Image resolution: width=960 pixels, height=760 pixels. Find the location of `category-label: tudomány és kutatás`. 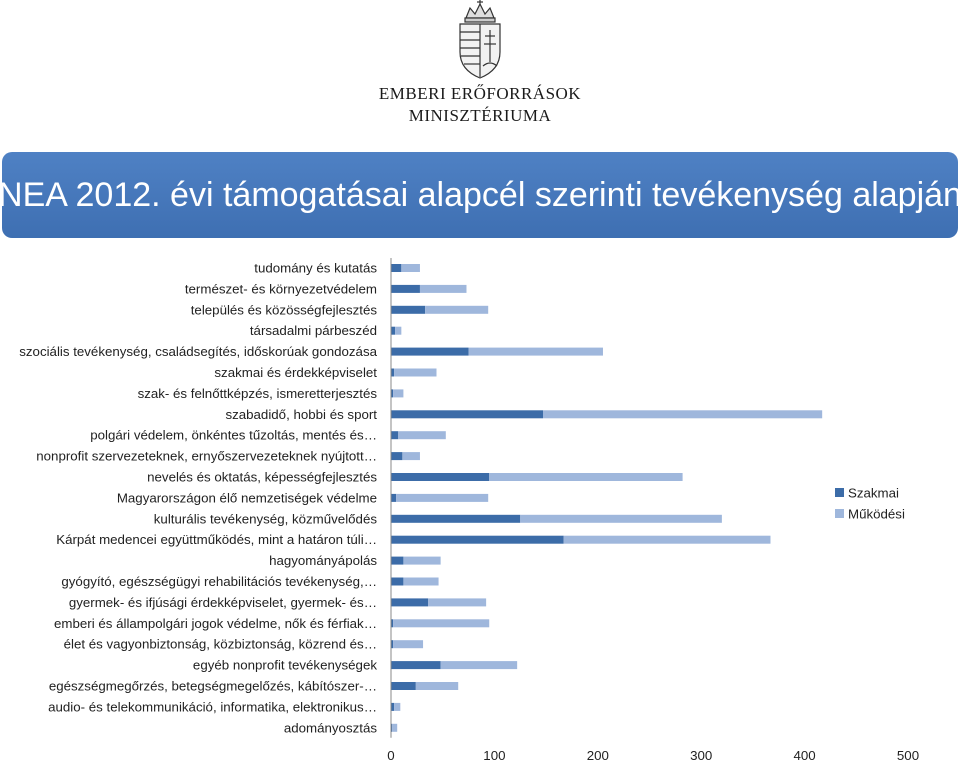

category-label: tudomány és kutatás is located at coordinates (315, 268).